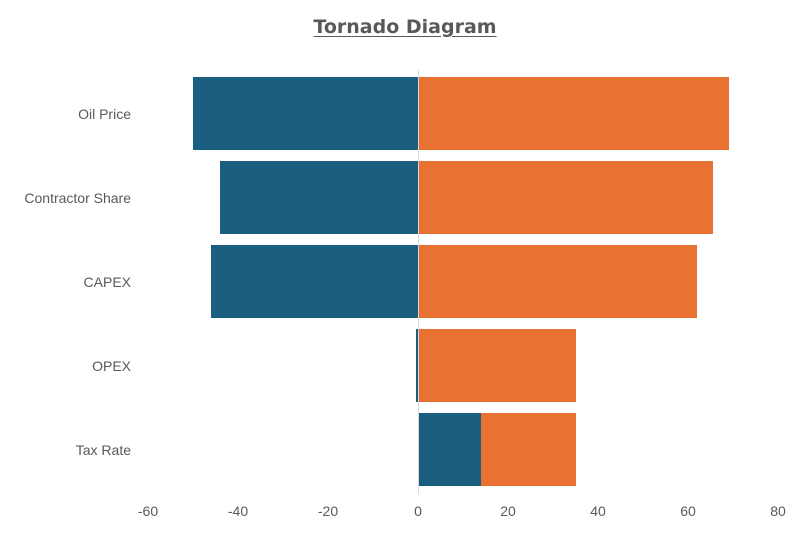 Image resolution: width=800 pixels, height=533 pixels. Describe the element at coordinates (418, 511) in the screenshot. I see `x-tick-label: 0` at that location.